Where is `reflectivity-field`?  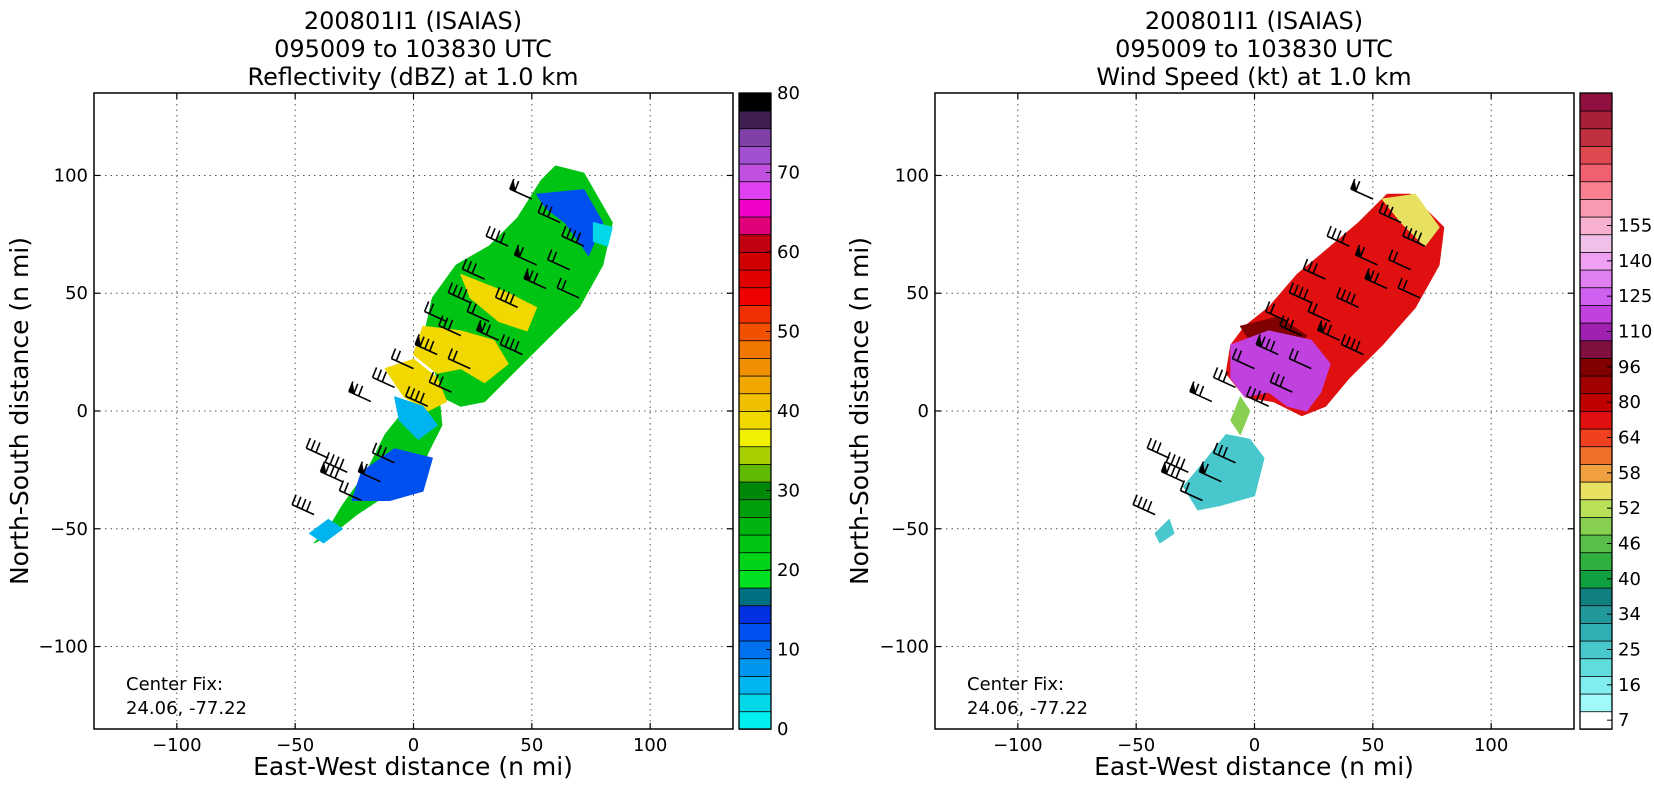
reflectivity-field is located at coordinates (460, 354).